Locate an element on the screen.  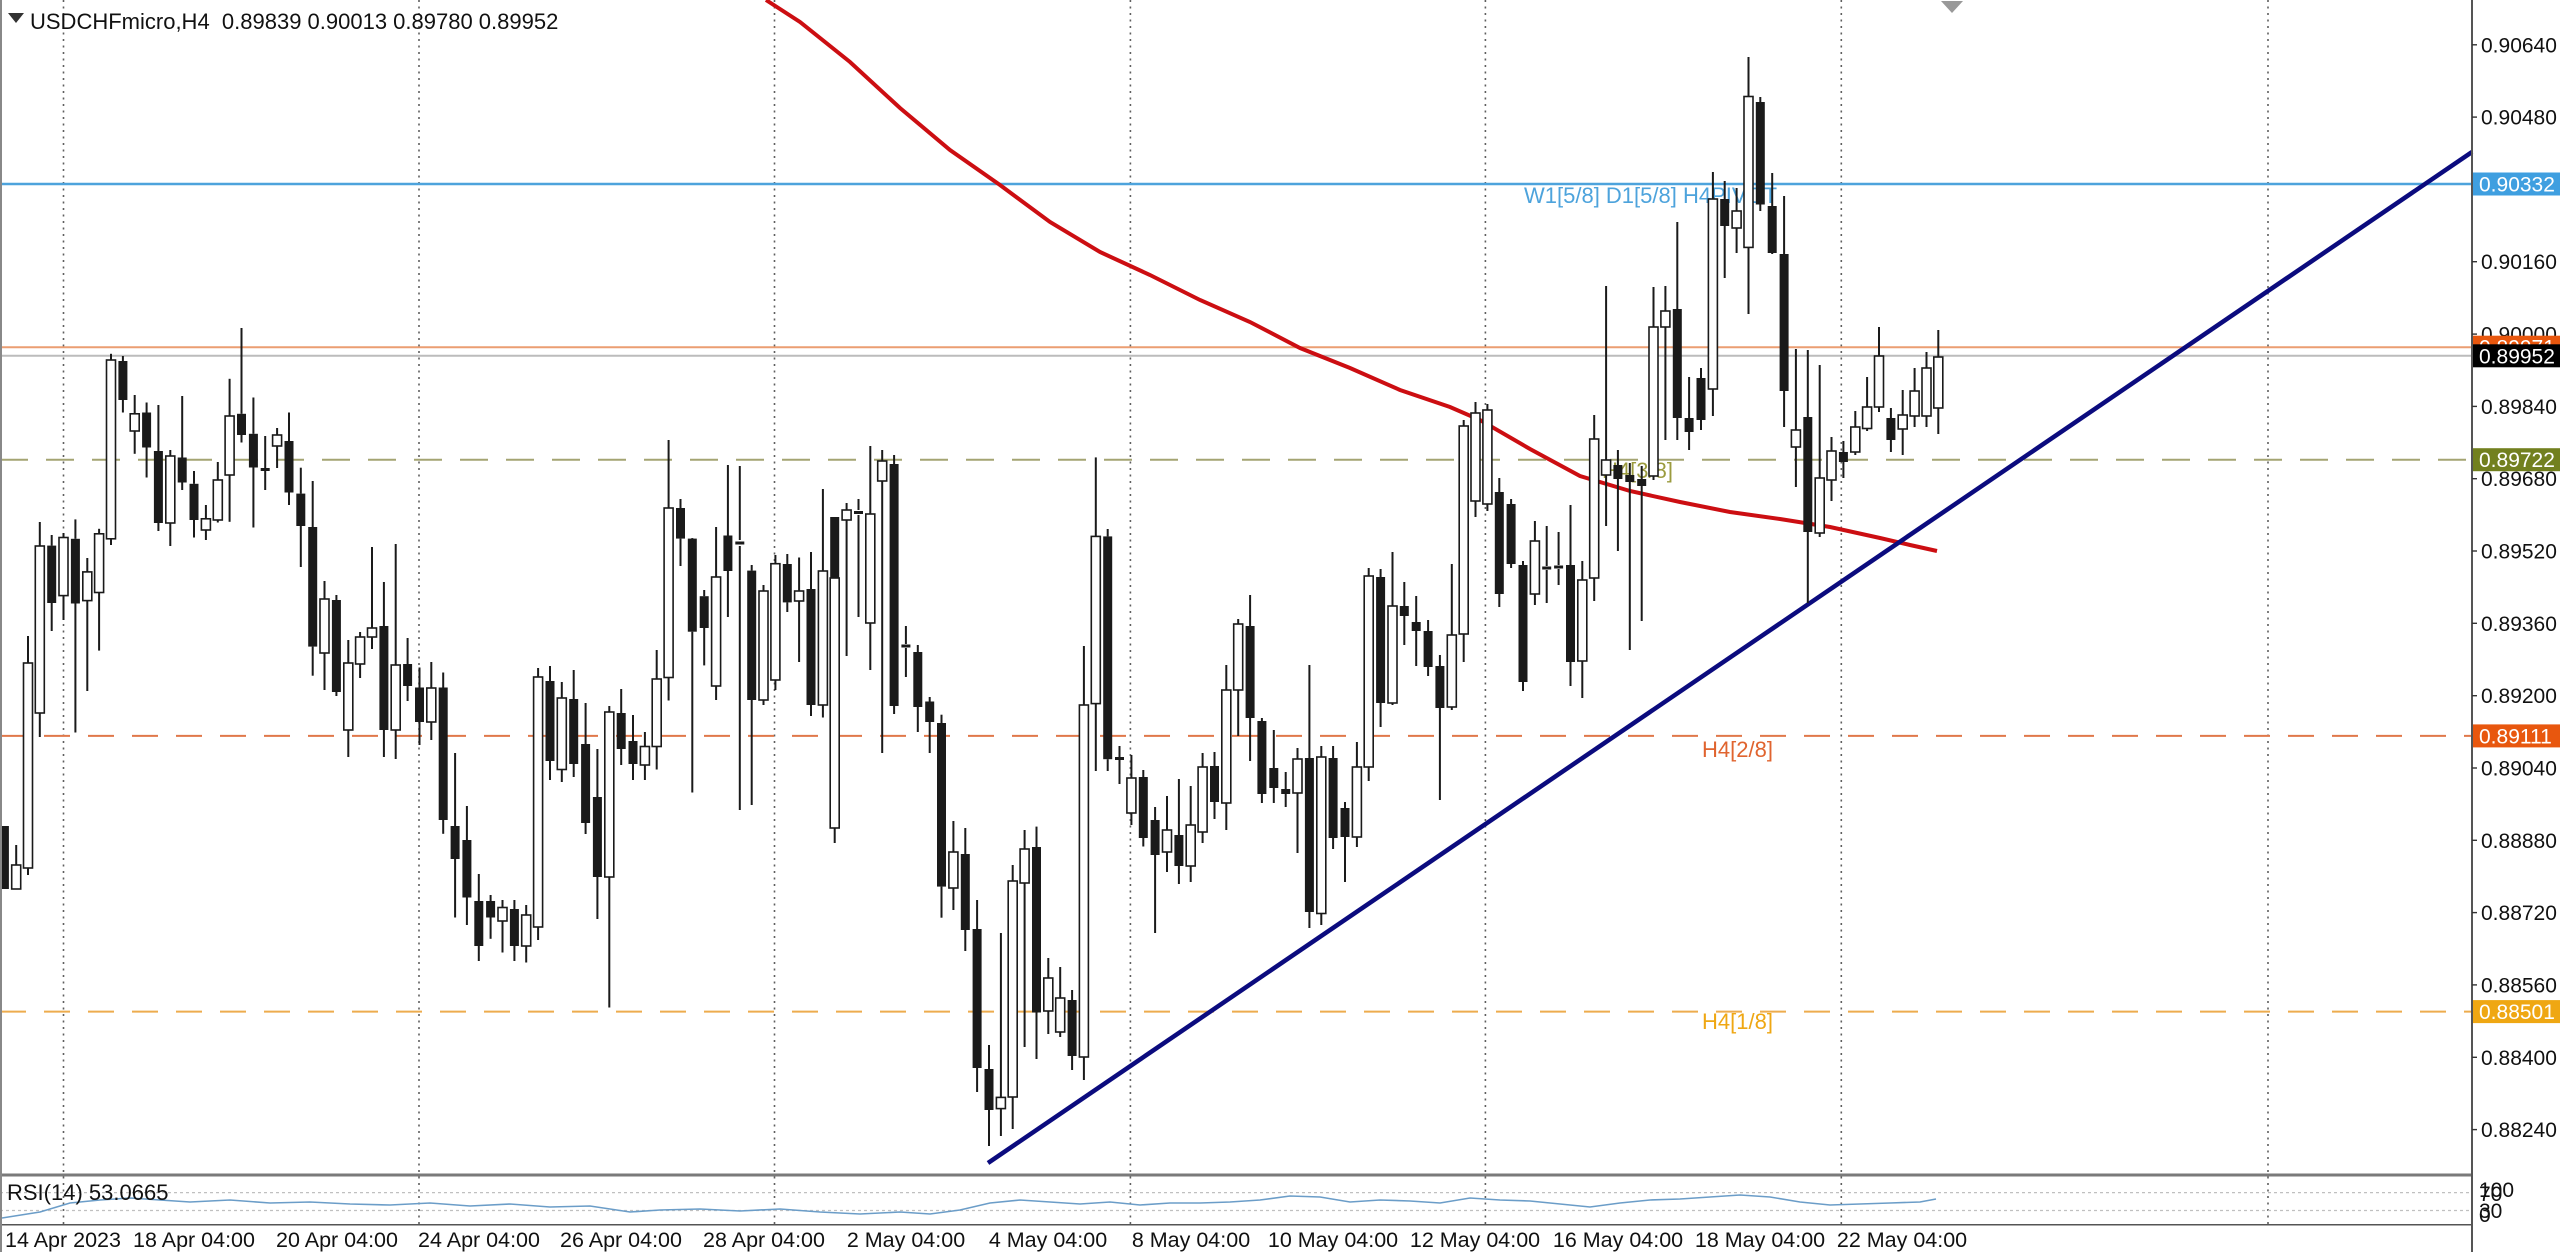
svg-text: 4 May 04:00 is located at coordinates (1048, 1240).